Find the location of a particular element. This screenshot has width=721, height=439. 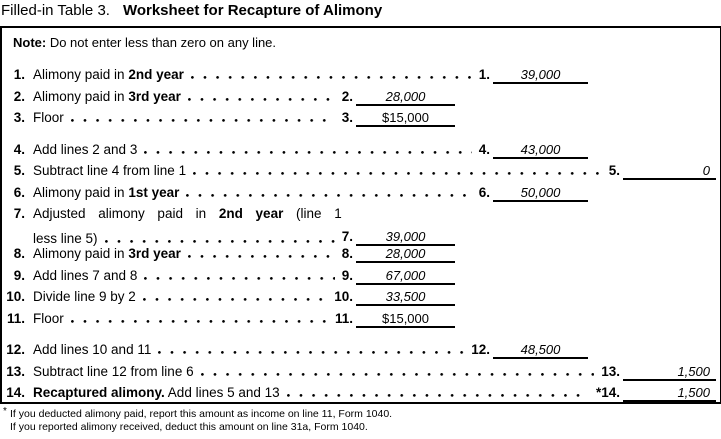

line-number-left: 12. is located at coordinates (15, 349).